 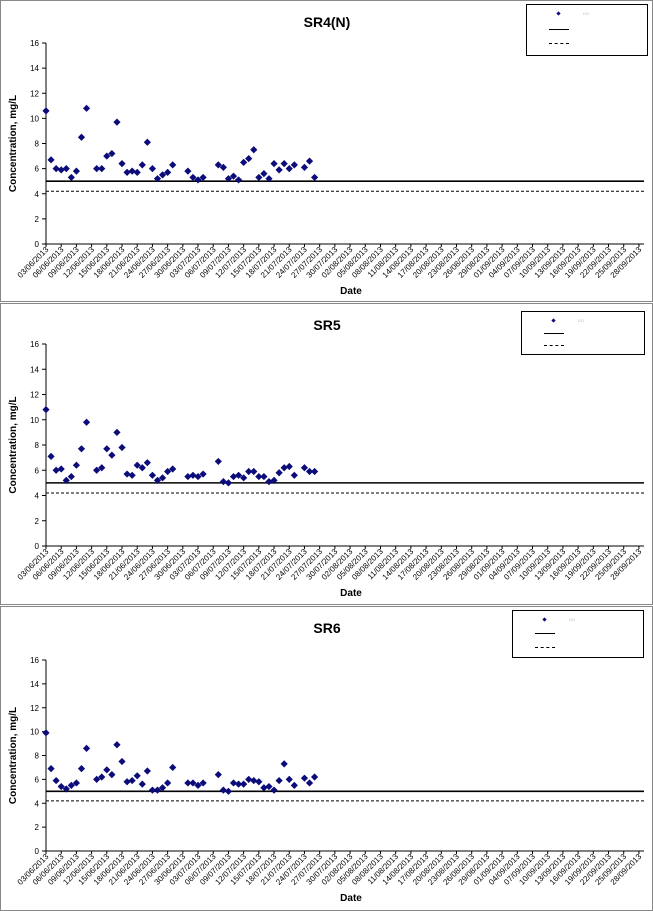 I want to click on chart-title: SR5, so click(x=326, y=325).